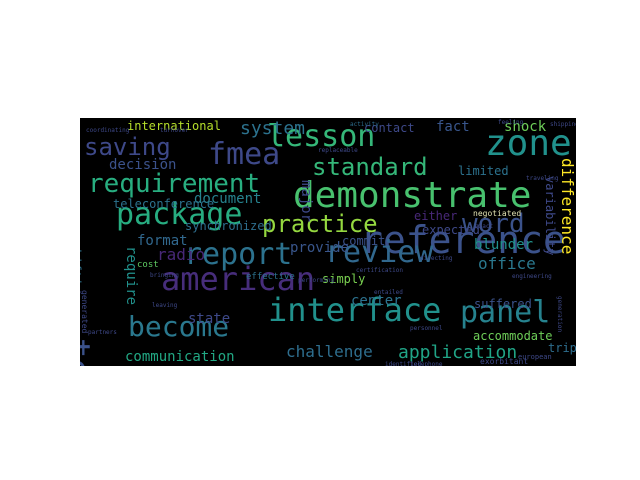 Image resolution: width=640 pixels, height=480 pixels. Describe the element at coordinates (273, 128) in the screenshot. I see `word-system: system` at that location.